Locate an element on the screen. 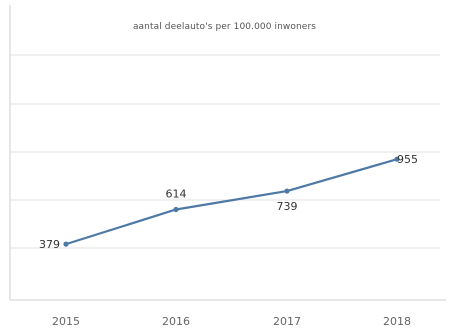 Image resolution: width=449 pixels, height=333 pixels. data-point-2018 is located at coordinates (397, 159).